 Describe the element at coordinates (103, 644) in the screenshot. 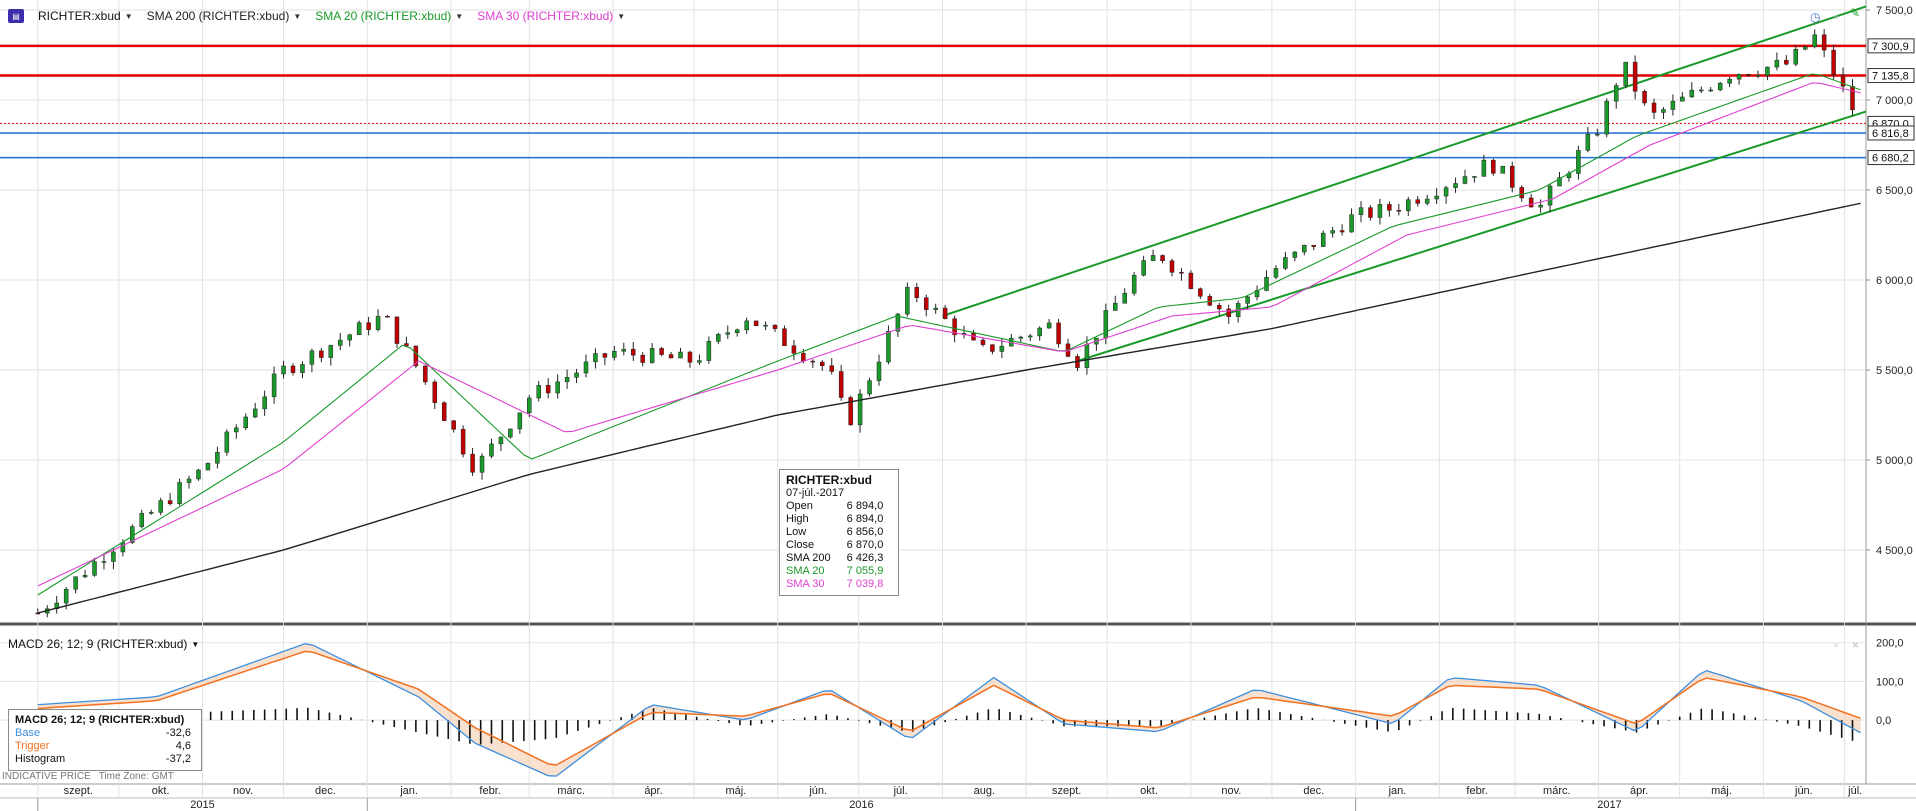

I see `macd-selector: MACD 26; 12; 9 (RICHTER:xbud) ▼` at that location.